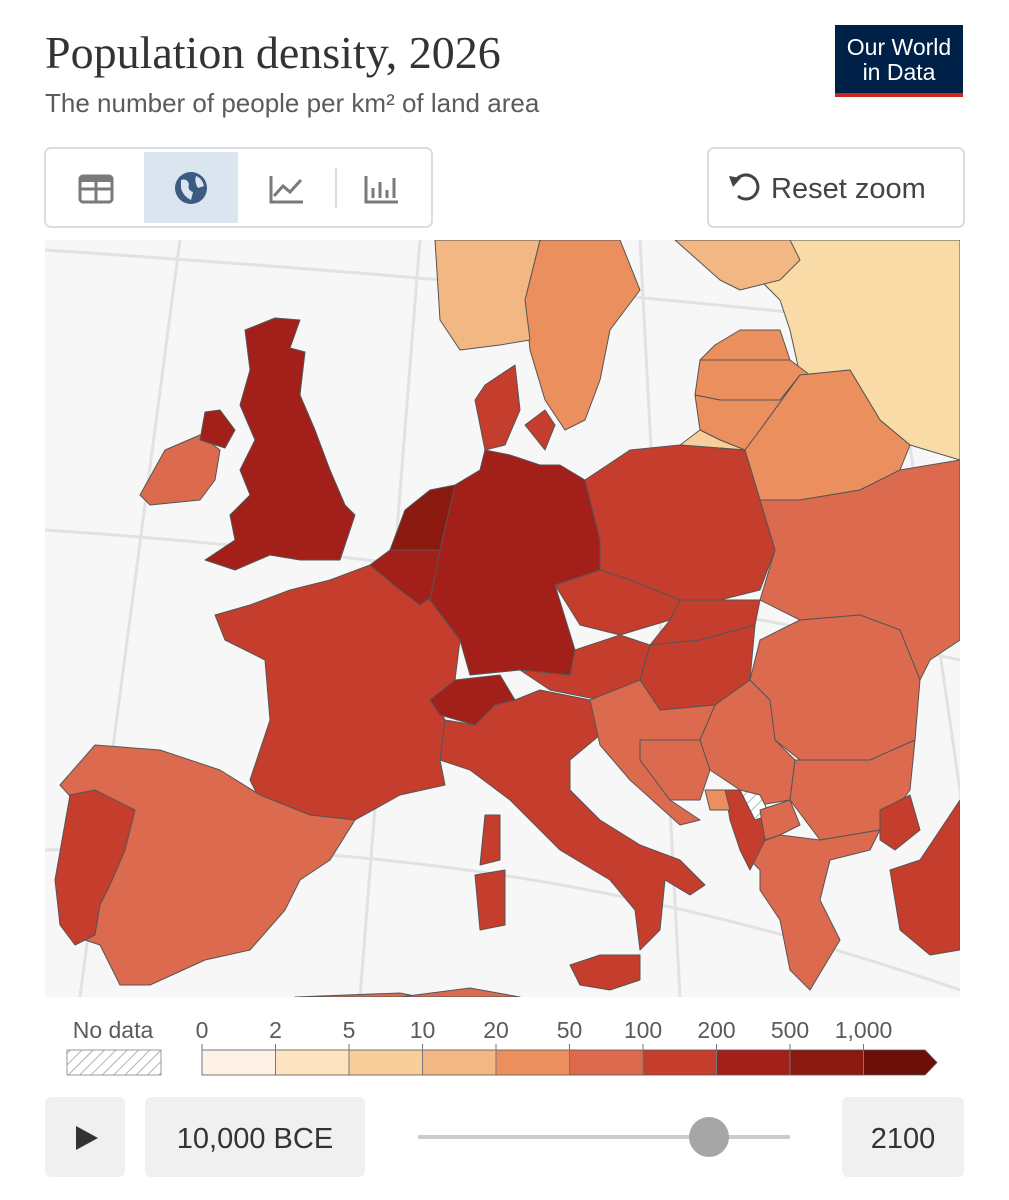 The height and width of the screenshot is (1200, 1009). I want to click on tab-bar, so click(238, 187).